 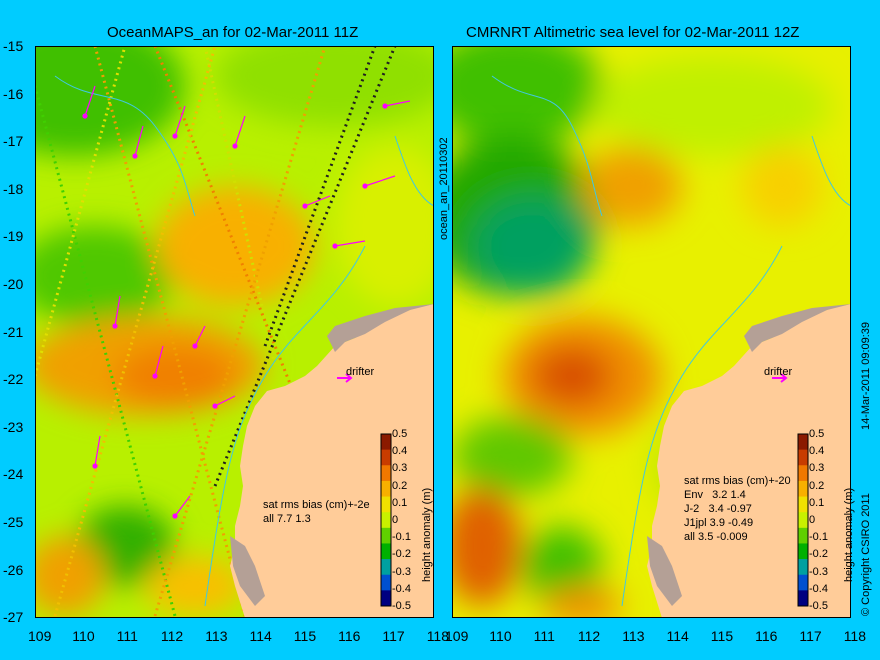 What do you see at coordinates (316, 505) in the screenshot?
I see `left-stats-header: sat rms bias (cm)+-2e` at bounding box center [316, 505].